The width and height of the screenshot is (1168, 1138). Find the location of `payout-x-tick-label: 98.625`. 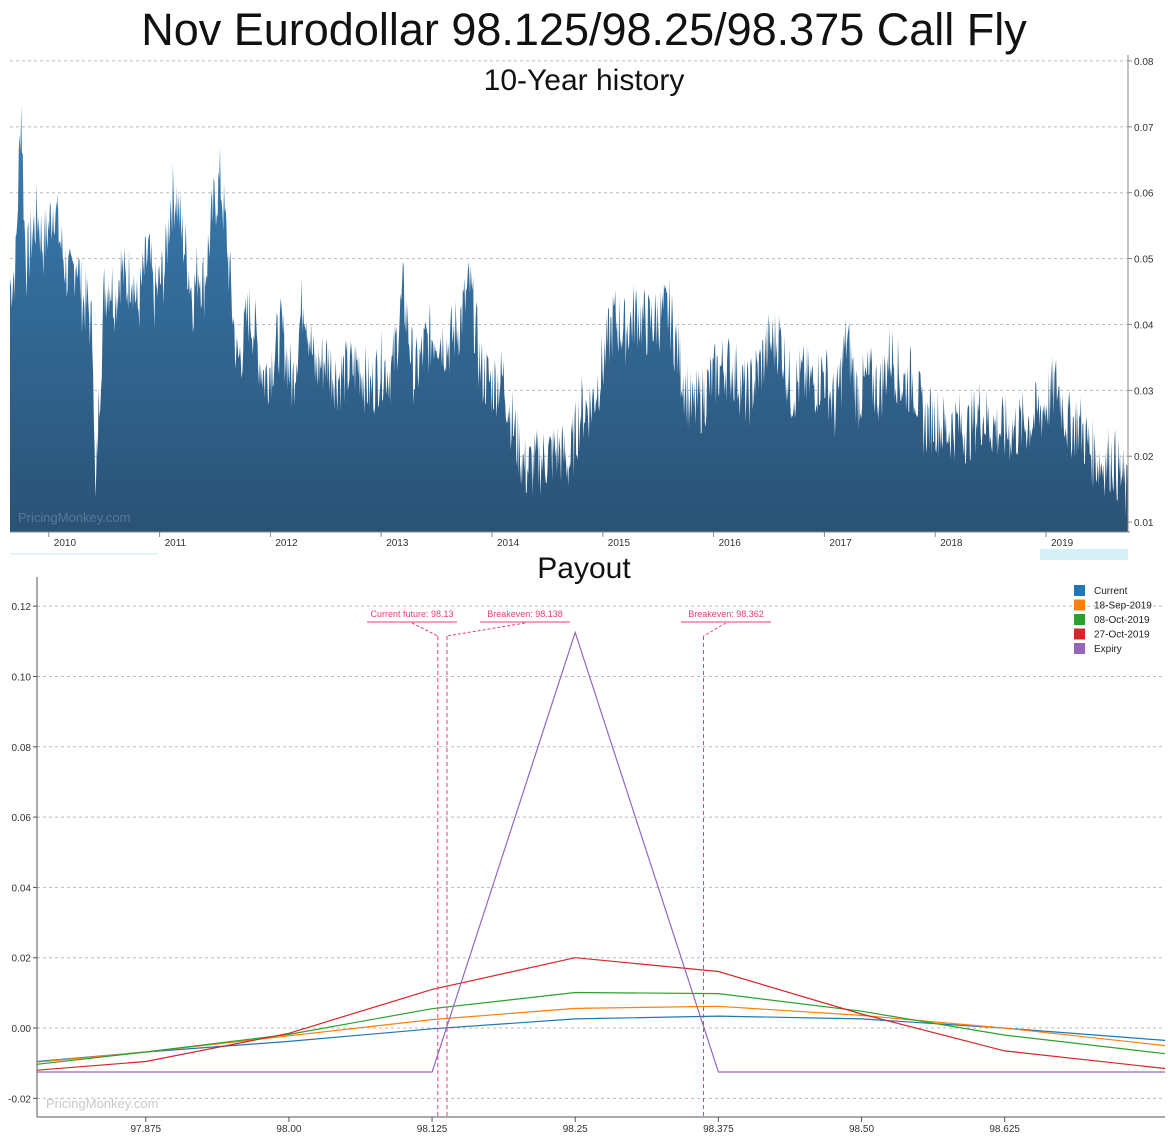

payout-x-tick-label: 98.625 is located at coordinates (1004, 1129).